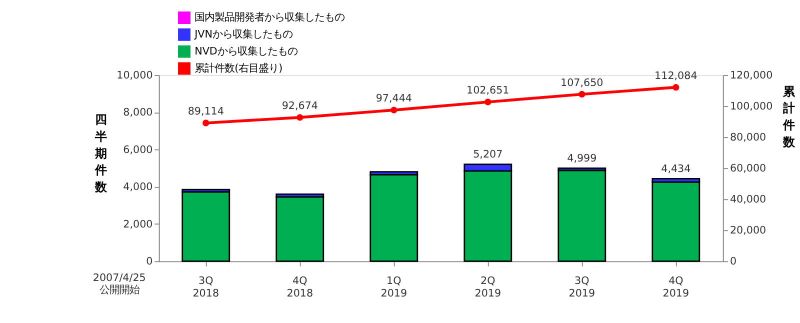 The width and height of the screenshot is (800, 323). What do you see at coordinates (582, 82) in the screenshot?
I see `data-label: 107,650` at bounding box center [582, 82].